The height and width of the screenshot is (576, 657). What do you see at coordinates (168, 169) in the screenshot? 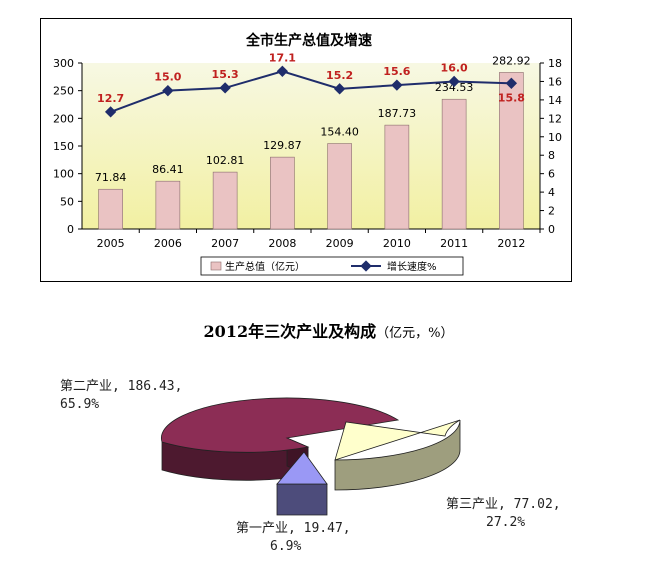
I see `bar-label-2006: 86.41` at bounding box center [168, 169].